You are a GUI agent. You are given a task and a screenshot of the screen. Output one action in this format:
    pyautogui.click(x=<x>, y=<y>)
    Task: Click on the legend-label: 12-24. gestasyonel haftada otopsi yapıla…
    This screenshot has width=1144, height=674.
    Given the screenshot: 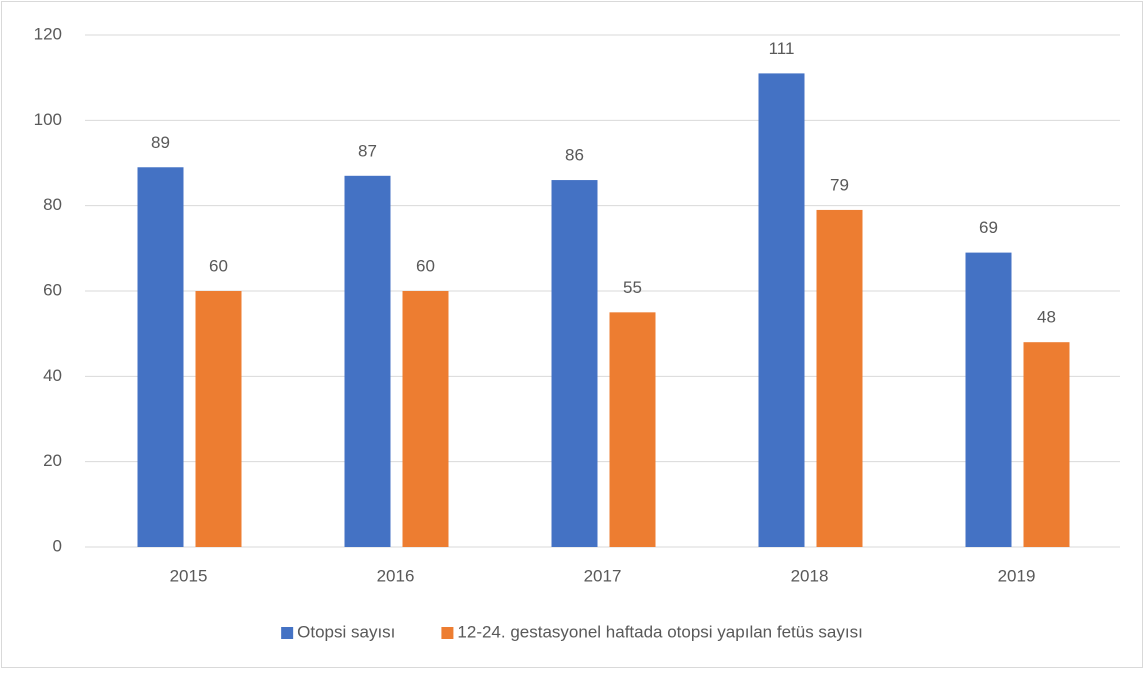 What is the action you would take?
    pyautogui.click(x=659, y=631)
    